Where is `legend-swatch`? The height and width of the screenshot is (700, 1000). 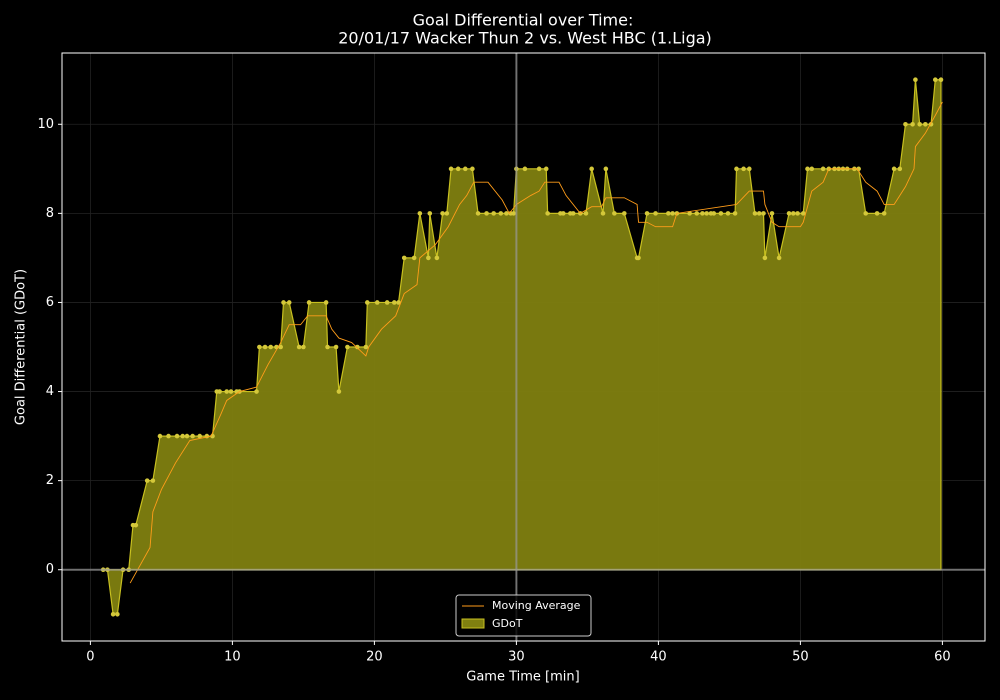
legend-swatch is located at coordinates (473, 623).